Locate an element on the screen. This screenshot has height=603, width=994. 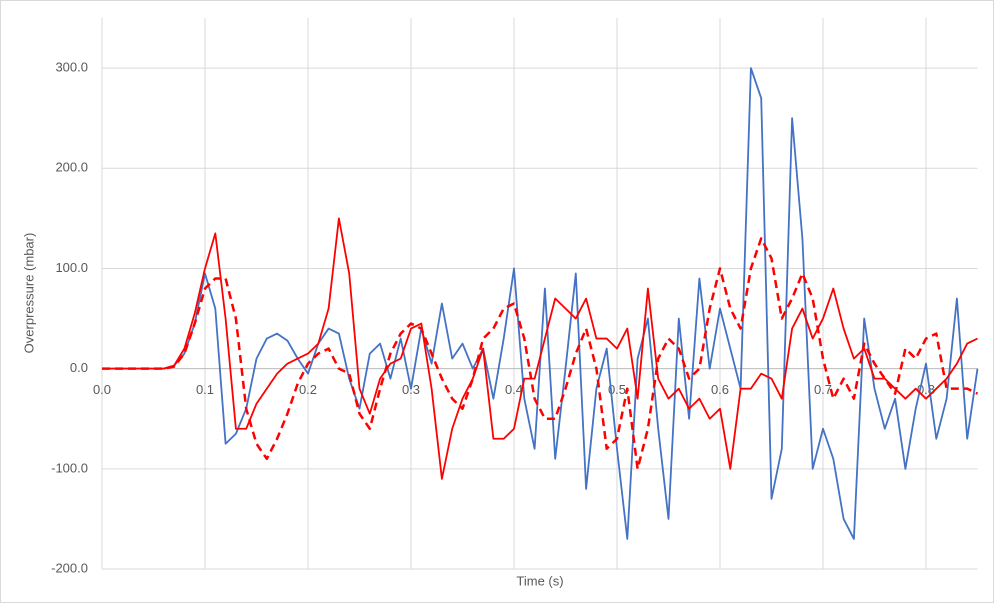
y-axis-title: Overpressure (mbar) is located at coordinates (28, 293).